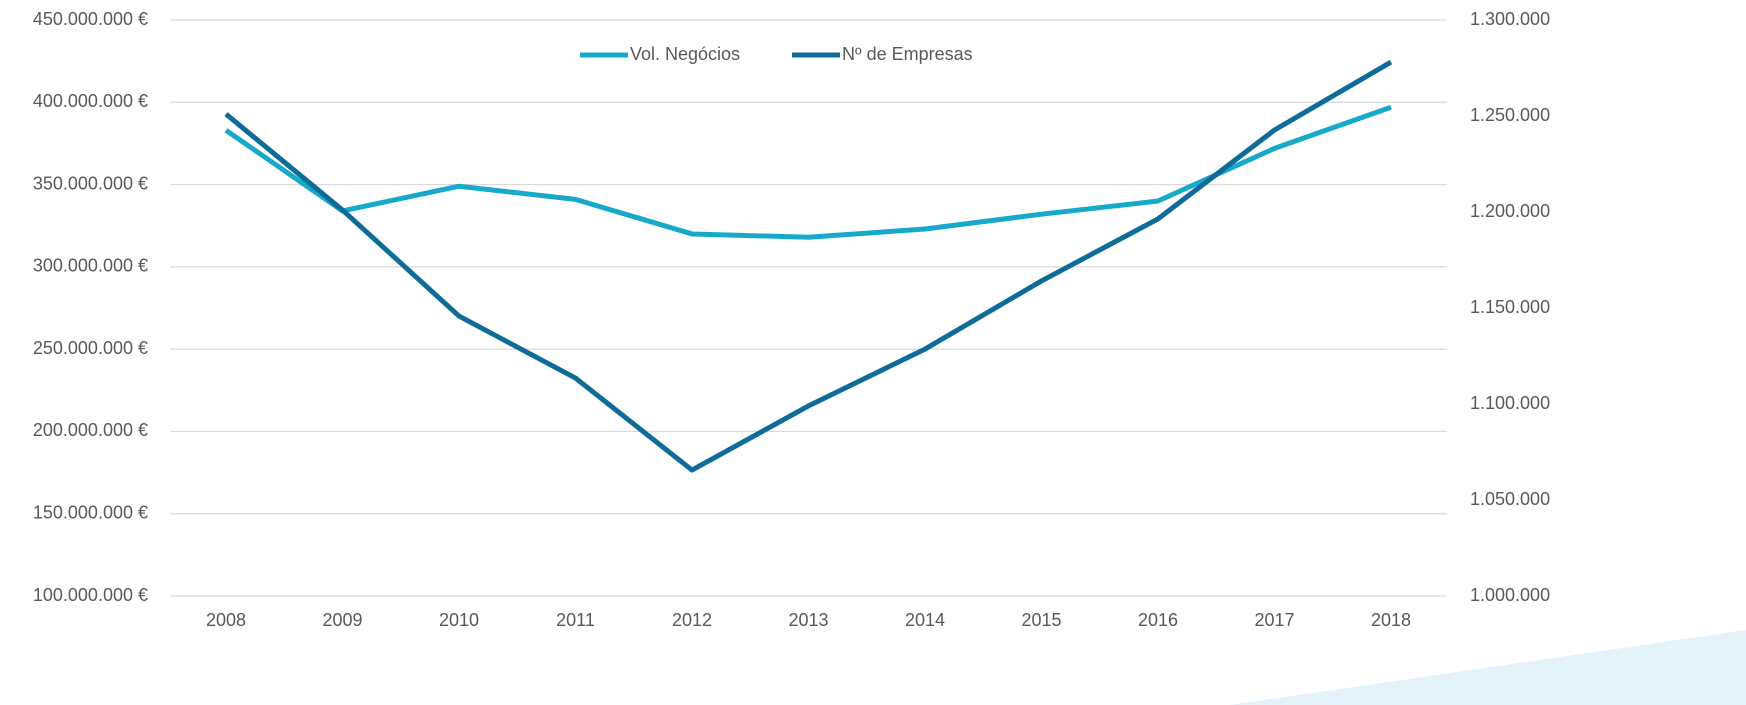 This screenshot has height=705, width=1746. What do you see at coordinates (90, 19) in the screenshot?
I see `y-tick-label: 450.000.000 €` at bounding box center [90, 19].